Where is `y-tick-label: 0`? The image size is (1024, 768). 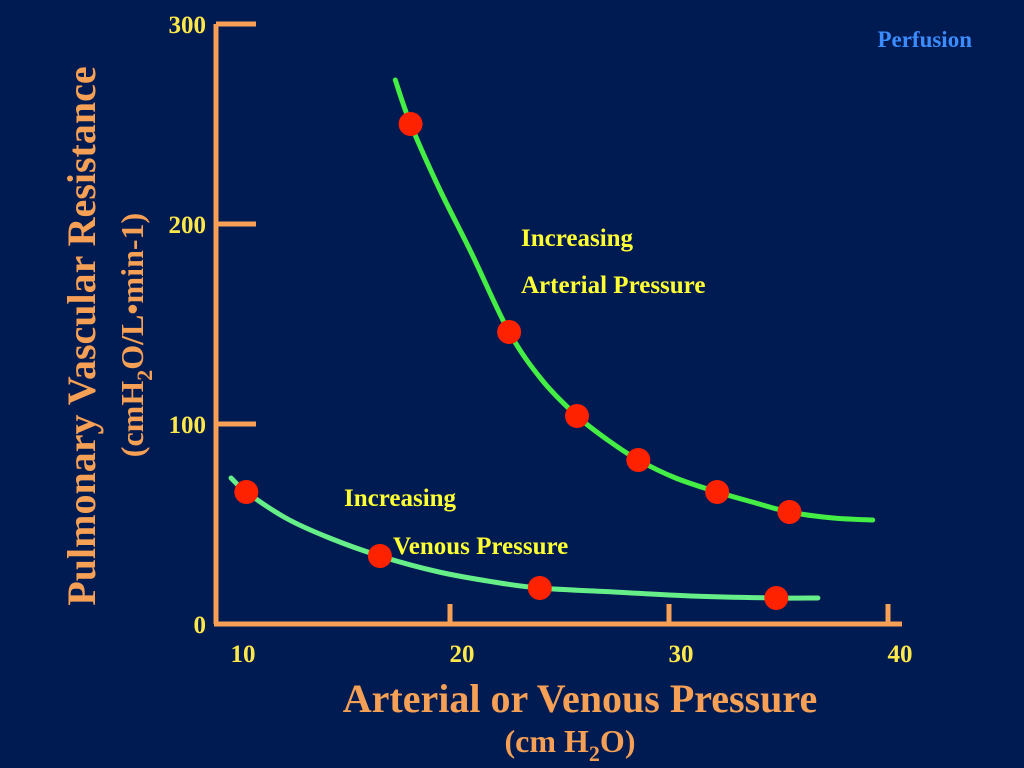 y-tick-label: 0 is located at coordinates (200, 625).